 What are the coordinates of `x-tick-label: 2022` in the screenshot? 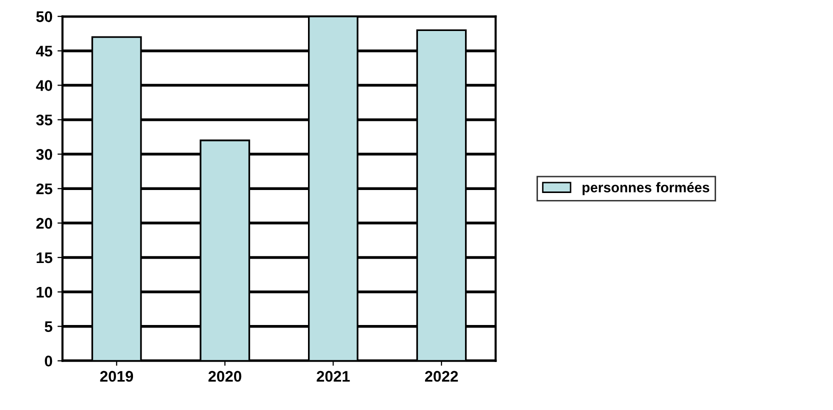 It's located at (441, 376).